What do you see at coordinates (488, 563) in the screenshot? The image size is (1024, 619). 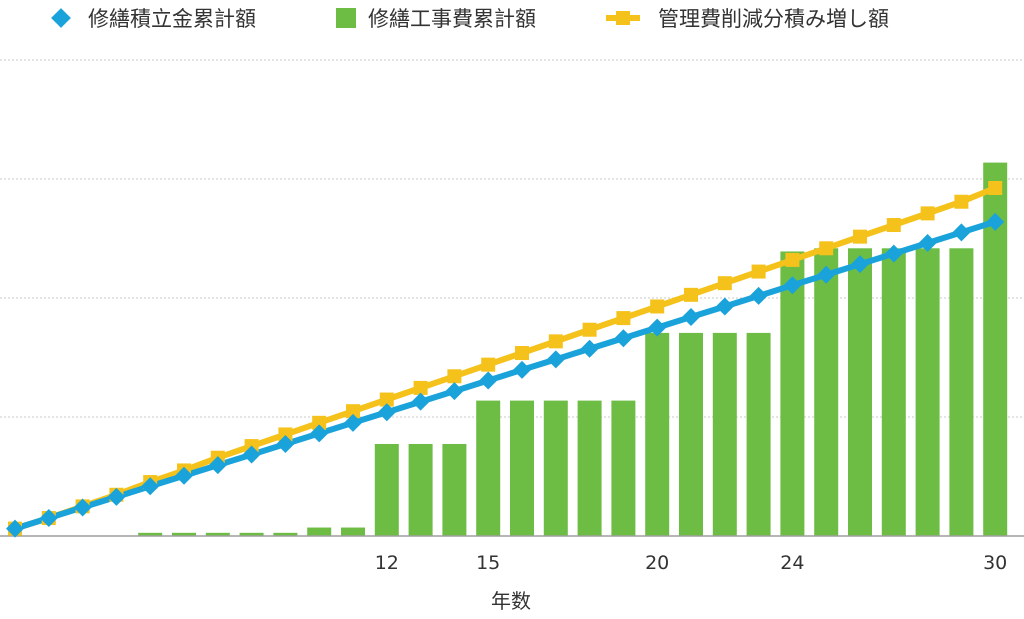 I see `x-tick-label: 15` at bounding box center [488, 563].